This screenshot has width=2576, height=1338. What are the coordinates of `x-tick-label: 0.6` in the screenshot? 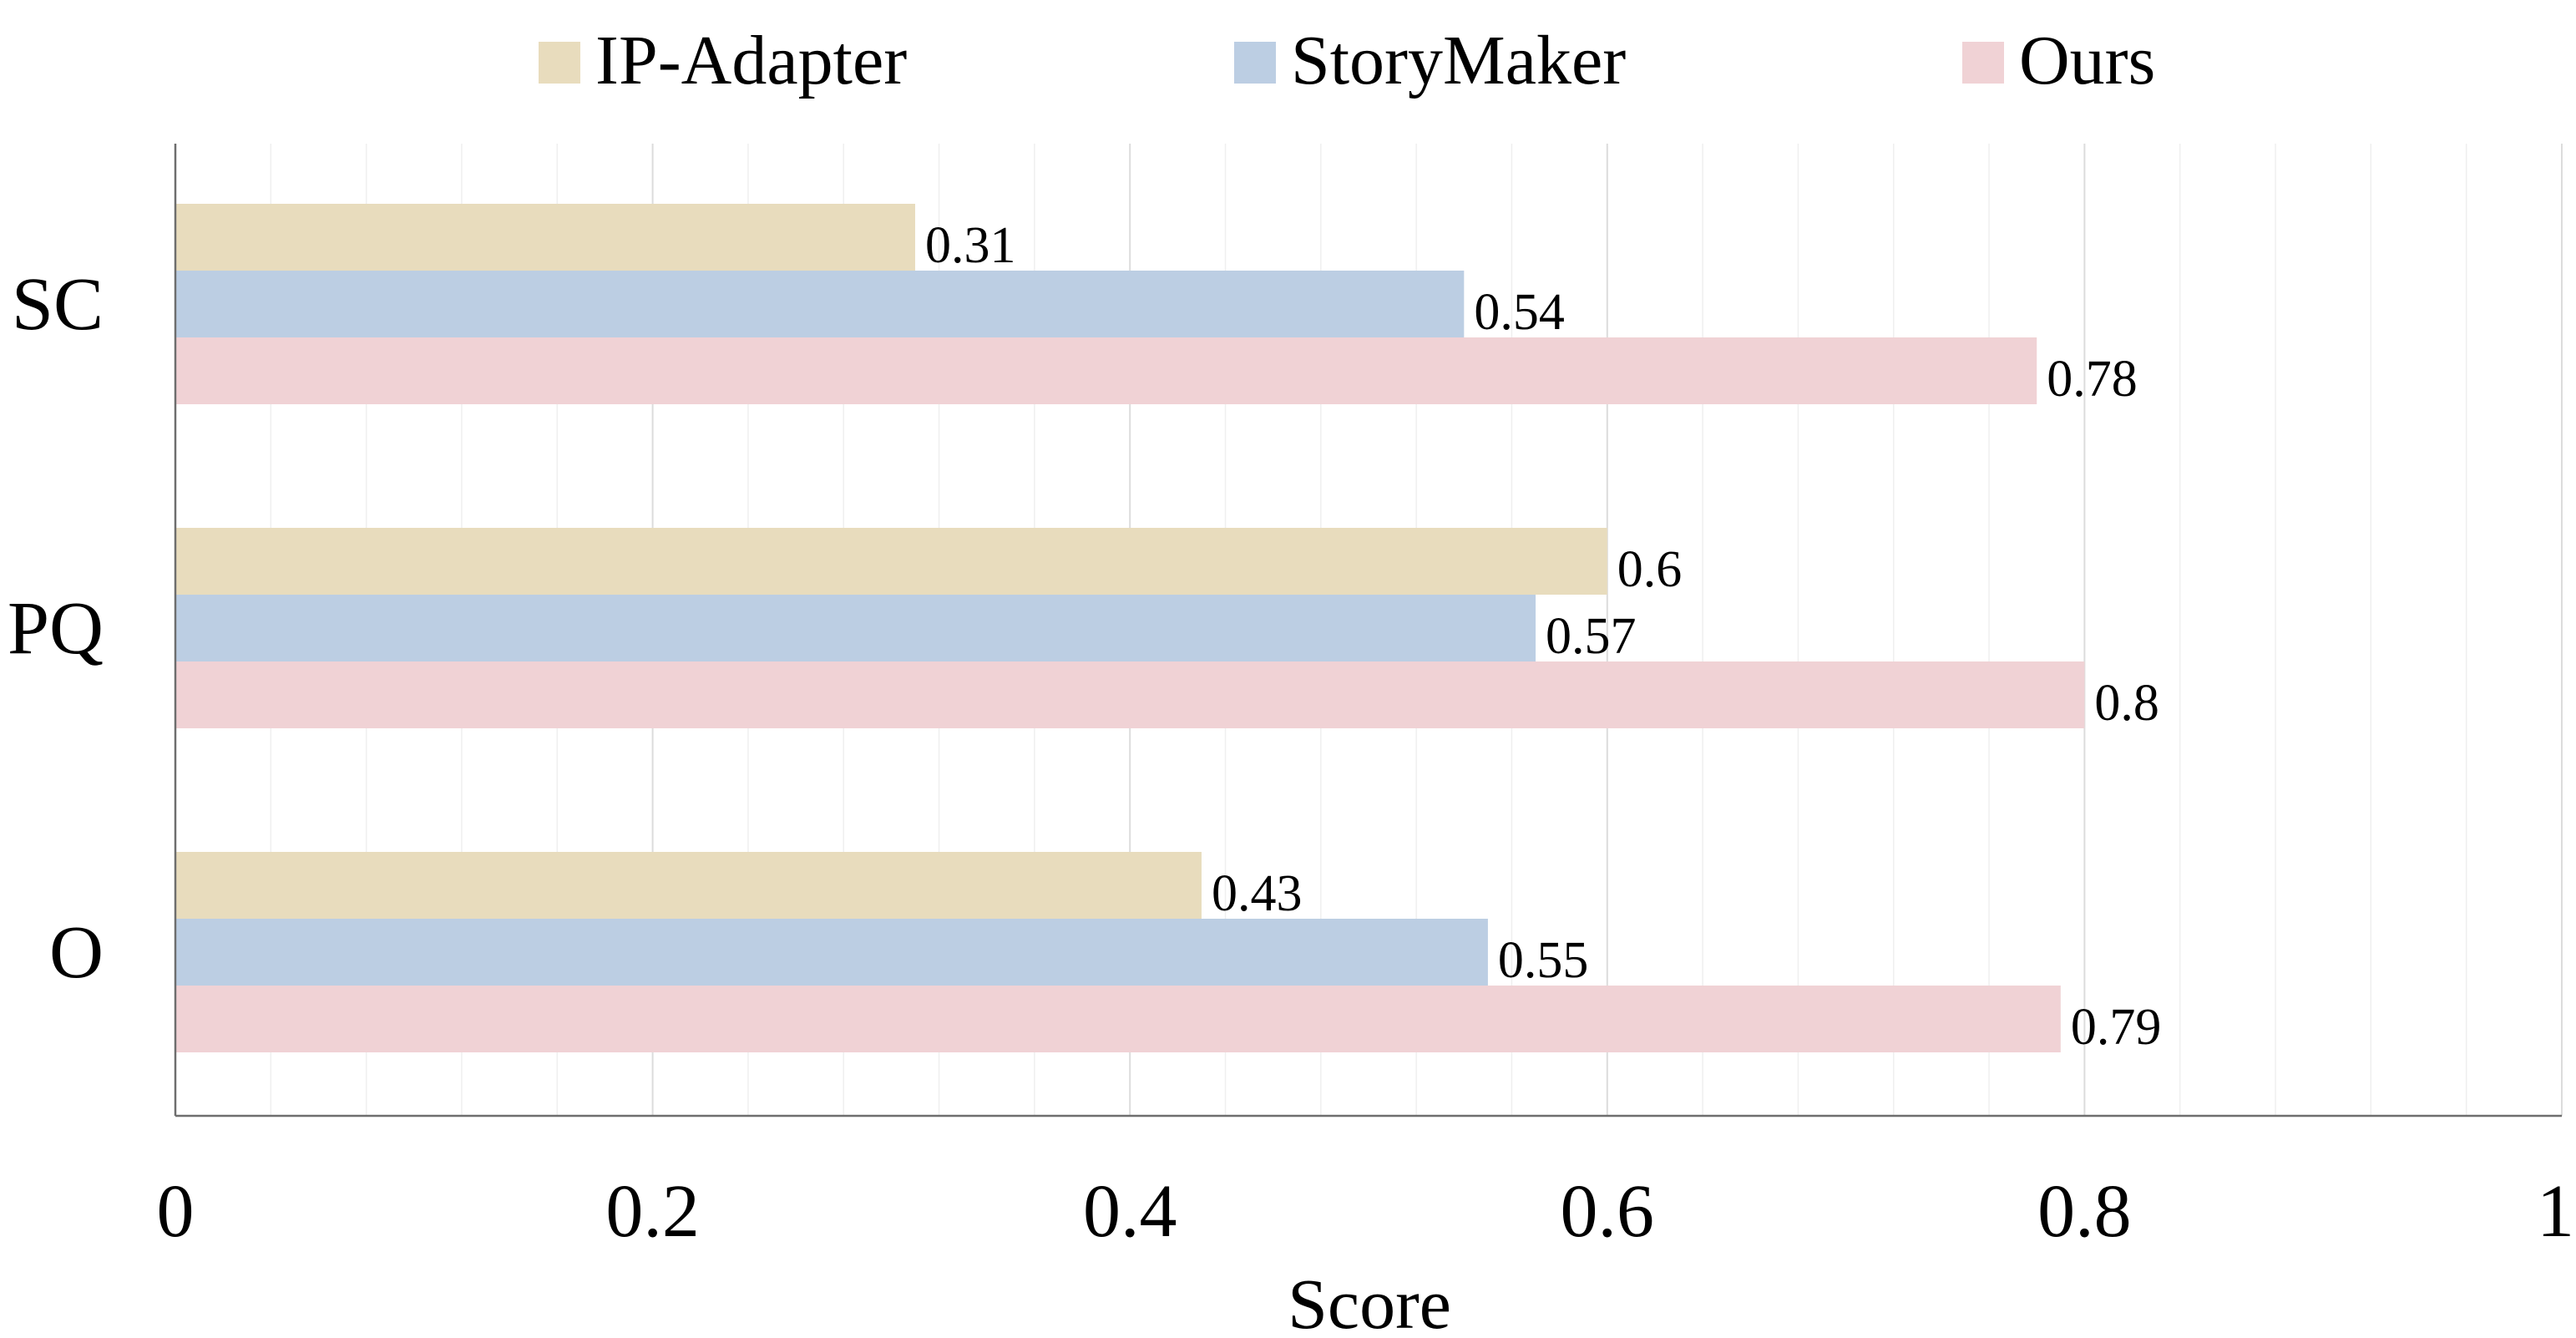 It's located at (1608, 1211).